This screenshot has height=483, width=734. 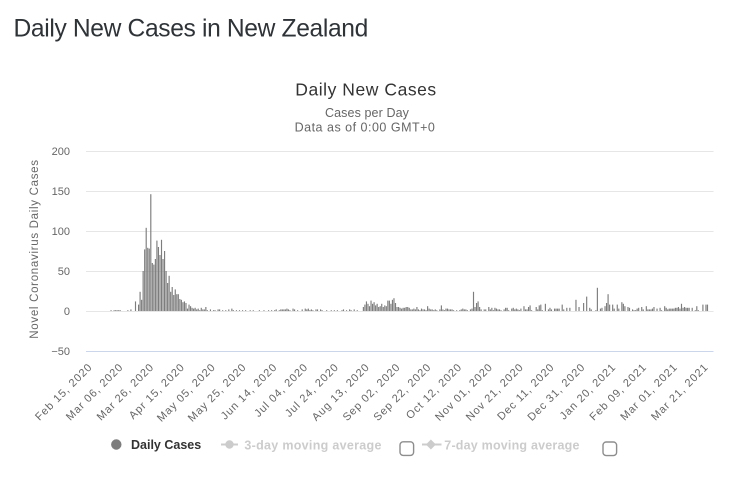 What do you see at coordinates (365, 128) in the screenshot?
I see `svg-text: Data as of 0:00 GMT+0` at bounding box center [365, 128].